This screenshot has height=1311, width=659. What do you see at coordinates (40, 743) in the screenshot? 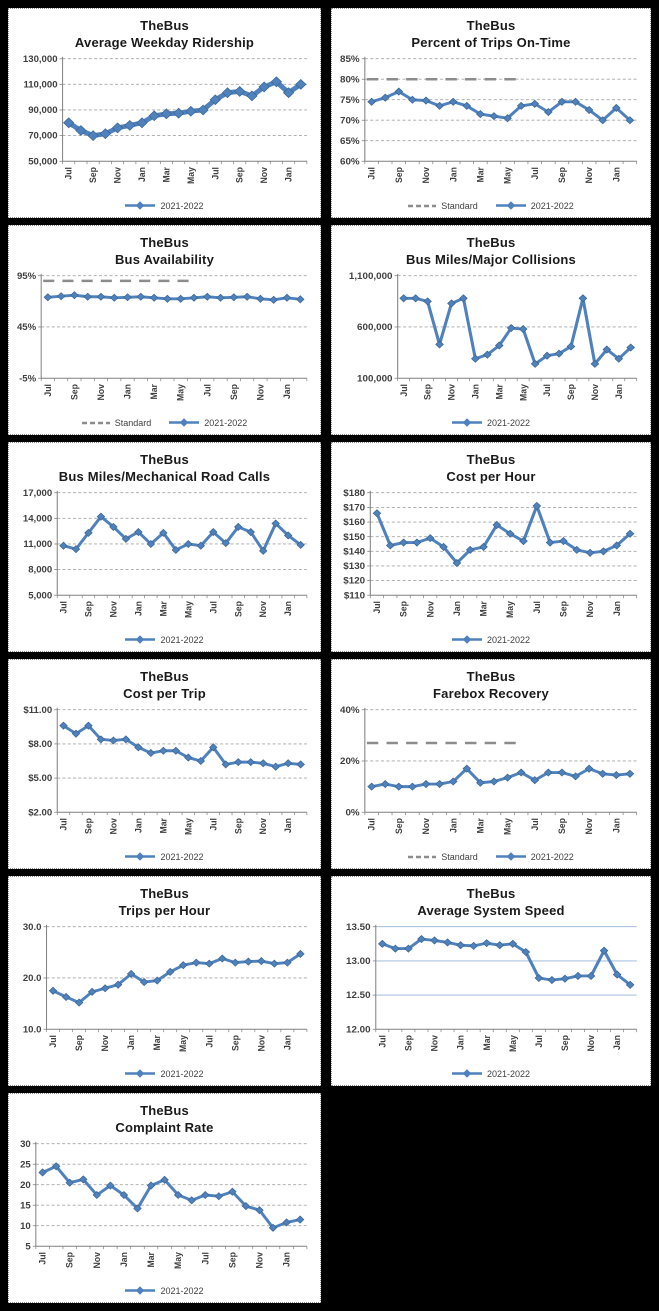
I see `svg-text: $8.00` at bounding box center [40, 743].